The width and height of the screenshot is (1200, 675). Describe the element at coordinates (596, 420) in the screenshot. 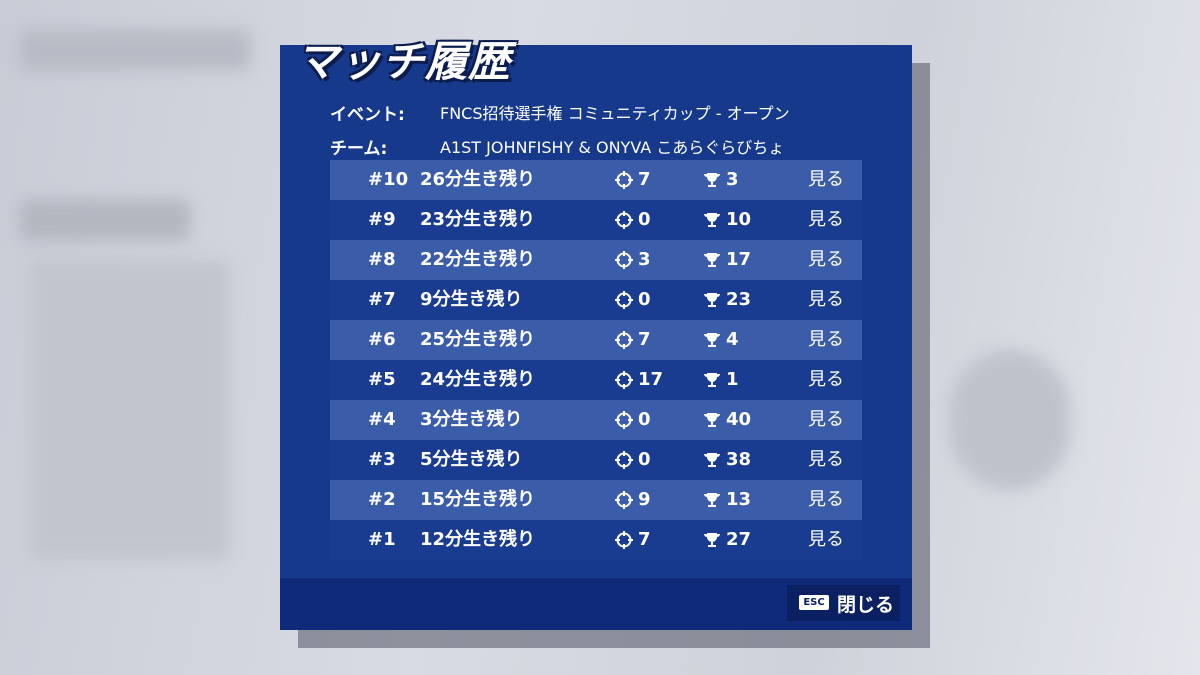

I see `match-row: #4 3分生き残り 0 40 見る` at that location.